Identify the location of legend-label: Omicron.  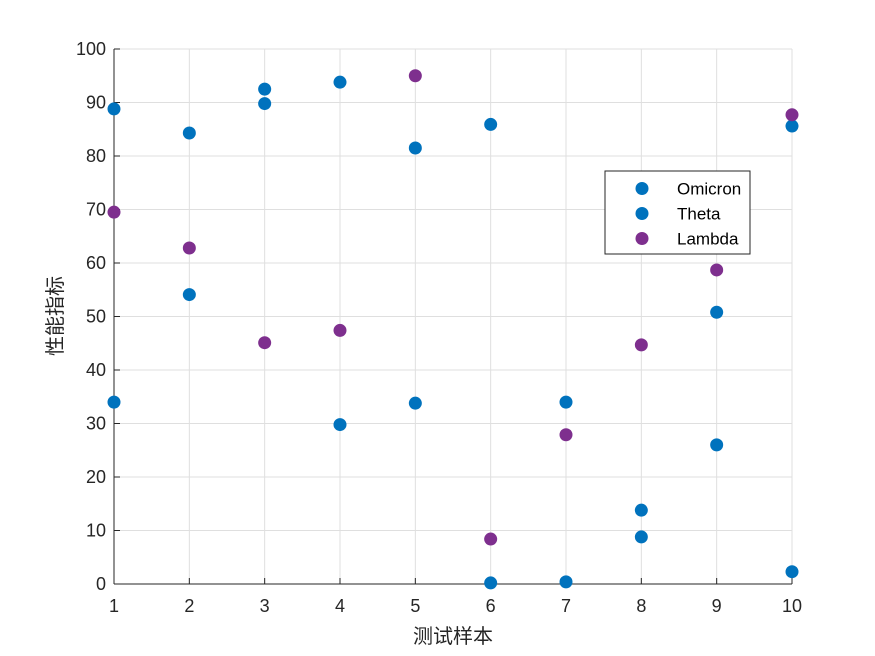
(709, 189).